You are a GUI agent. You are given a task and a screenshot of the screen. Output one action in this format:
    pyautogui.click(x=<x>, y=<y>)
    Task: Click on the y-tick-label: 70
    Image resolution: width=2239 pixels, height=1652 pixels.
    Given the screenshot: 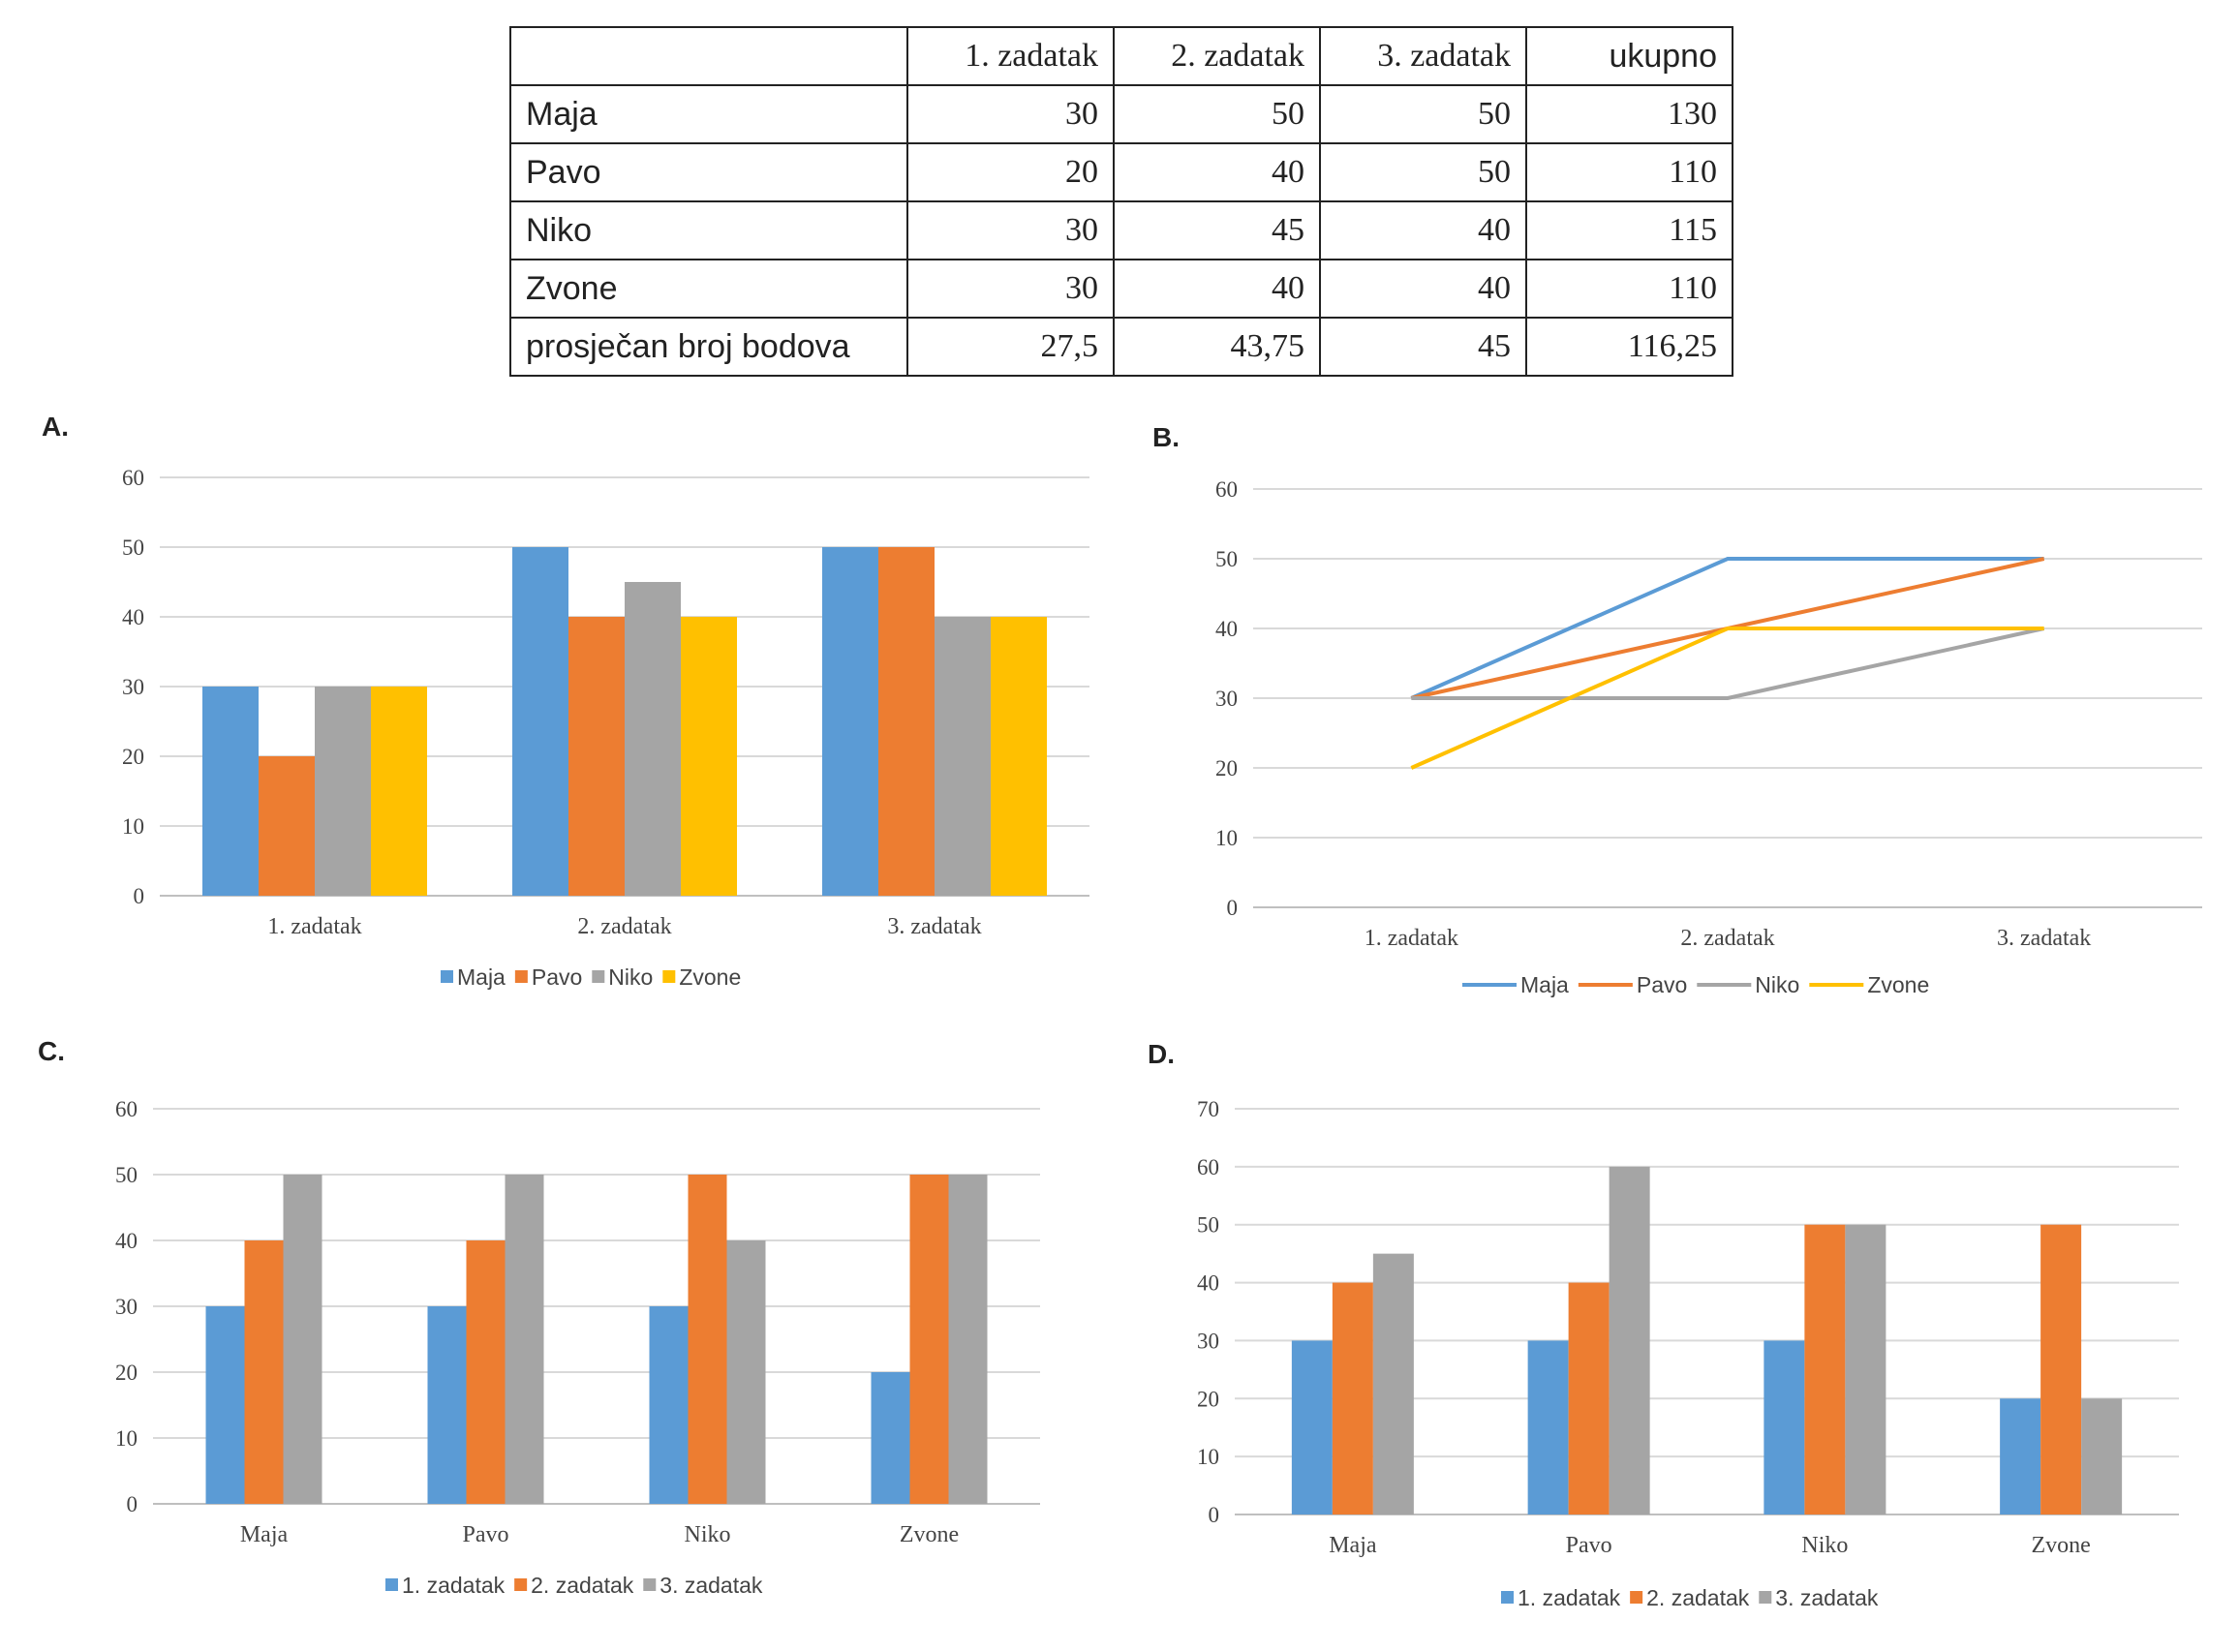 What is the action you would take?
    pyautogui.click(x=1208, y=1109)
    